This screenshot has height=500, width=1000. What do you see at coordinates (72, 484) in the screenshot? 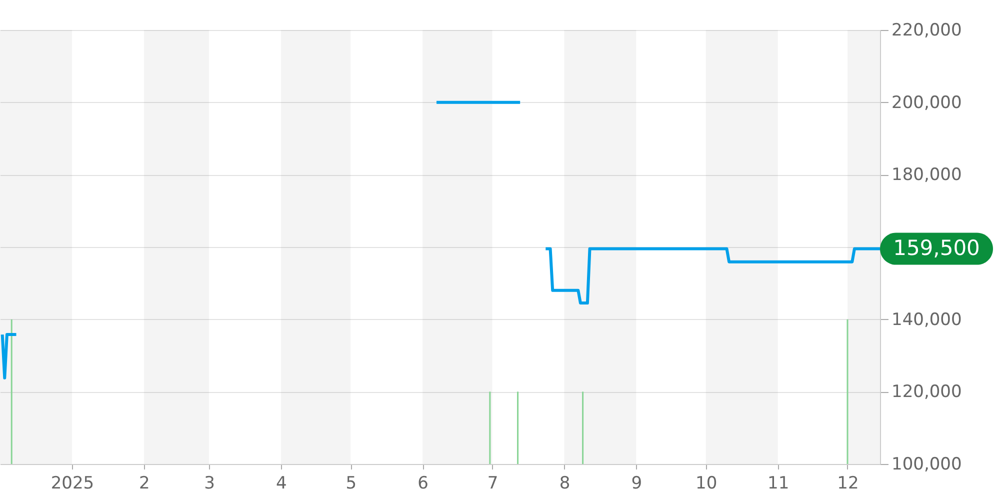
I see `x-tick-label: 2025` at bounding box center [72, 484].